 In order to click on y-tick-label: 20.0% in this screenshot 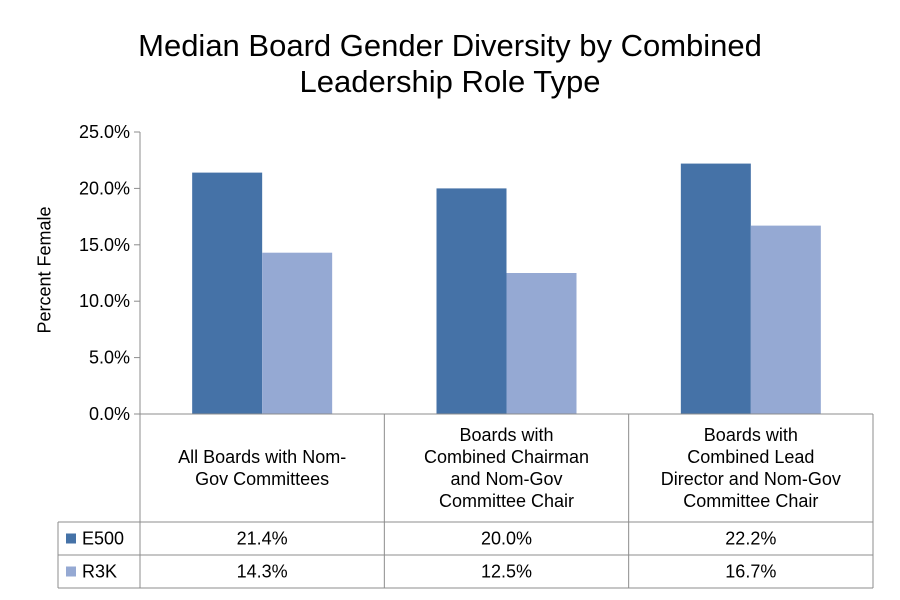, I will do `click(104, 188)`.